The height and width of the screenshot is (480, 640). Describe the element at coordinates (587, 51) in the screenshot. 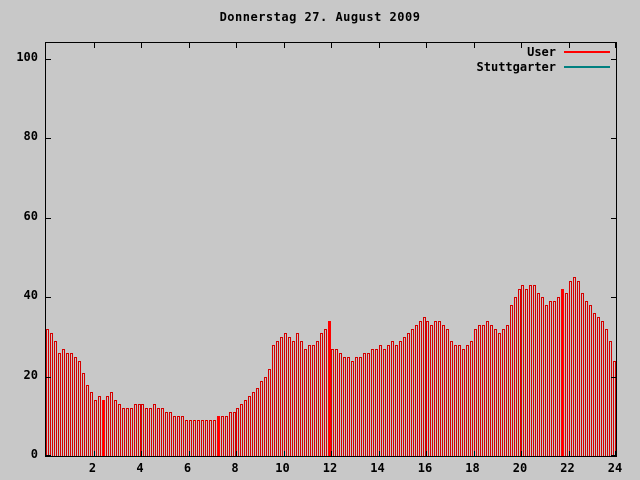

I see `legend-line-user-icon` at that location.